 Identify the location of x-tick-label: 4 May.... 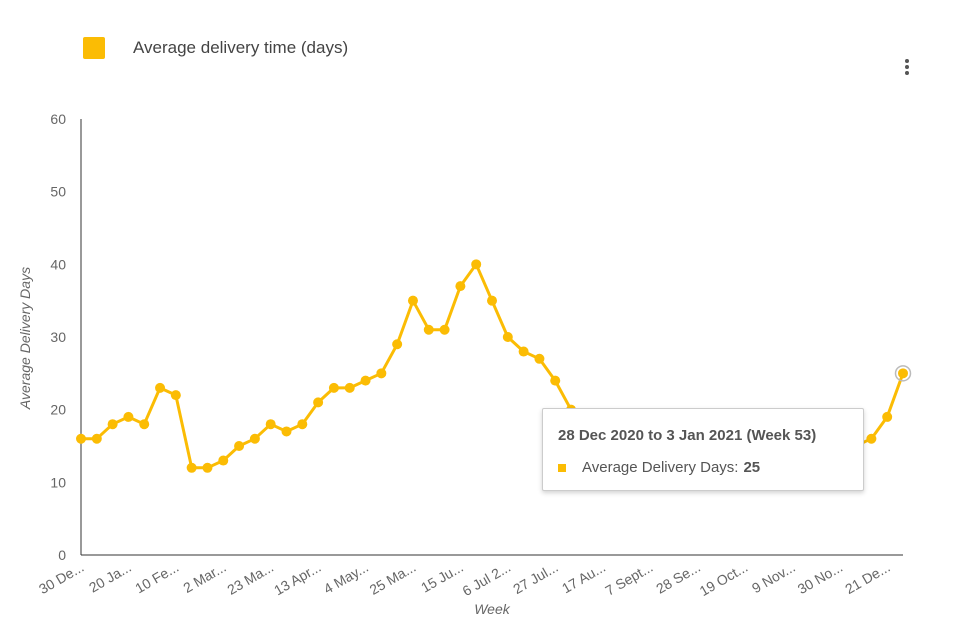
(346, 578).